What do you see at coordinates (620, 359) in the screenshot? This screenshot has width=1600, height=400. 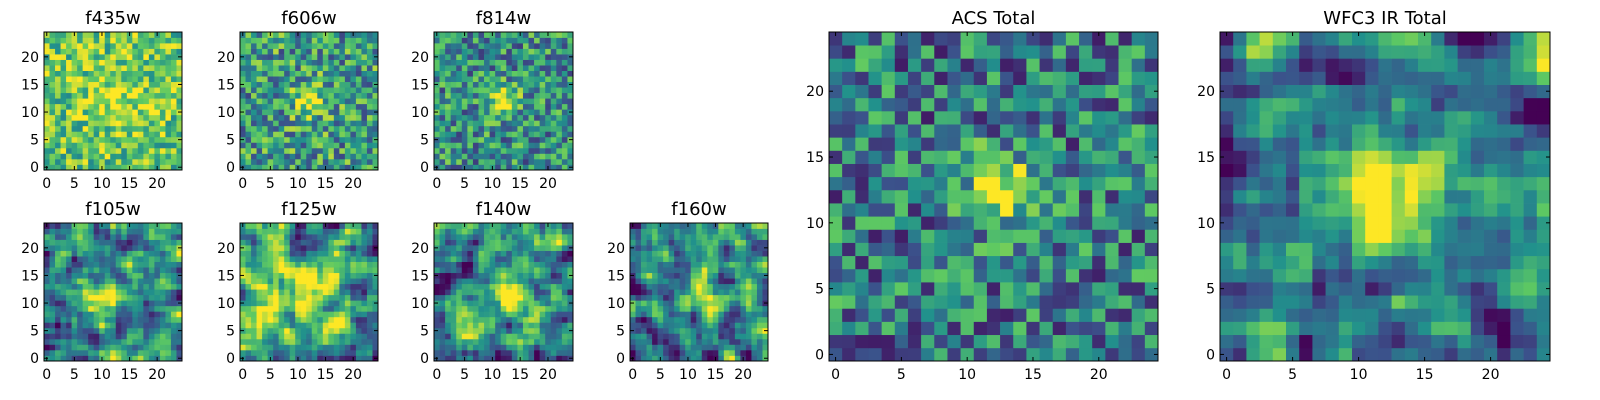 I see `y-tick-label: 0` at bounding box center [620, 359].